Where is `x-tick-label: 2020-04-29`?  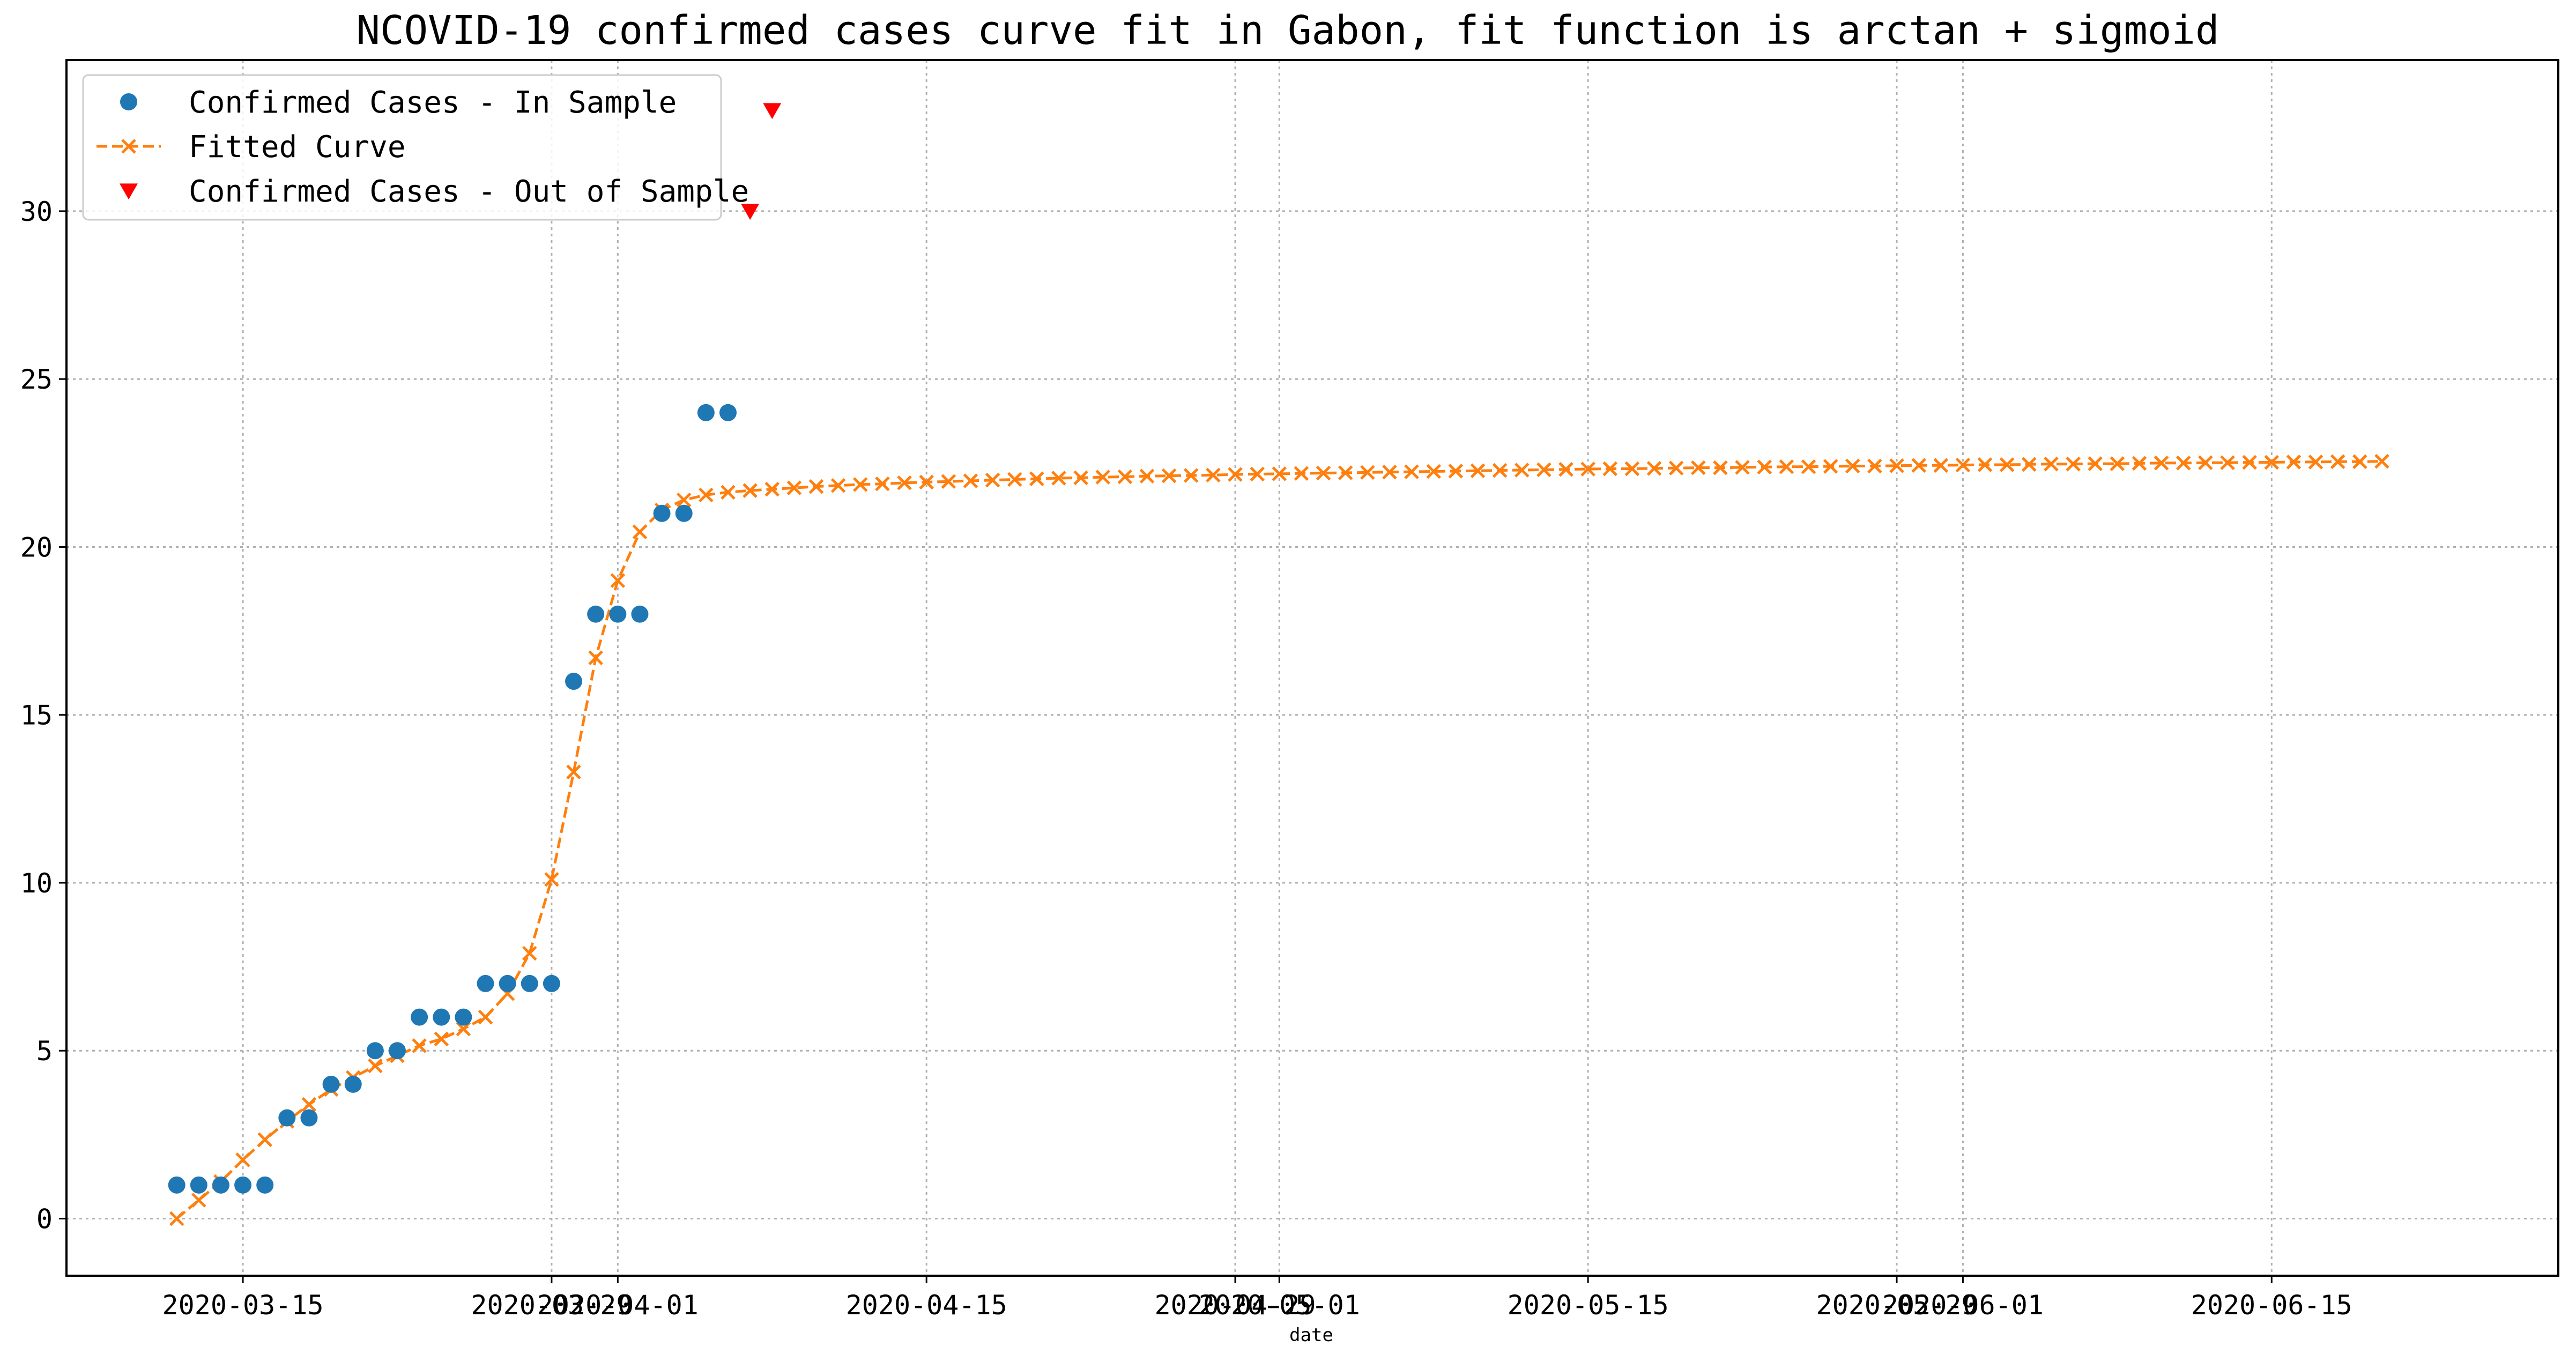
x-tick-label: 2020-04-29 is located at coordinates (1236, 1305).